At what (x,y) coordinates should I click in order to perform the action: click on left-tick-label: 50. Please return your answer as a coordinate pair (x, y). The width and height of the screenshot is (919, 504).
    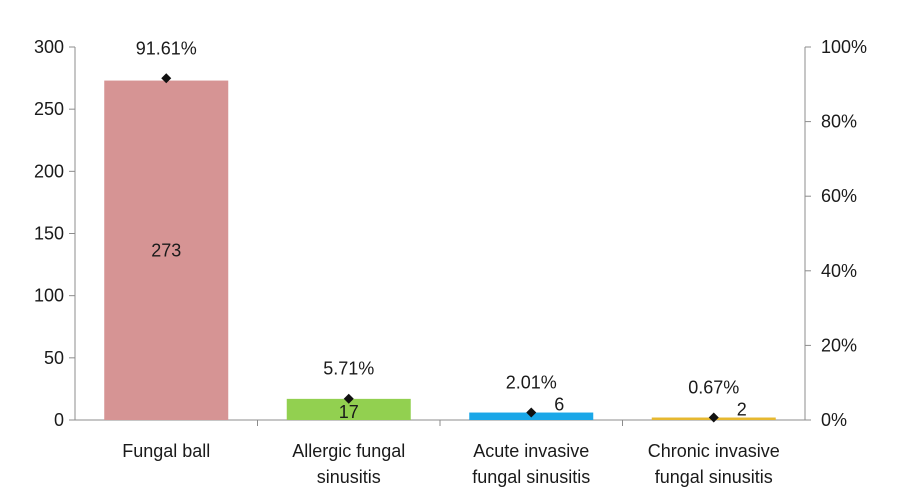
    Looking at the image, I should click on (54, 358).